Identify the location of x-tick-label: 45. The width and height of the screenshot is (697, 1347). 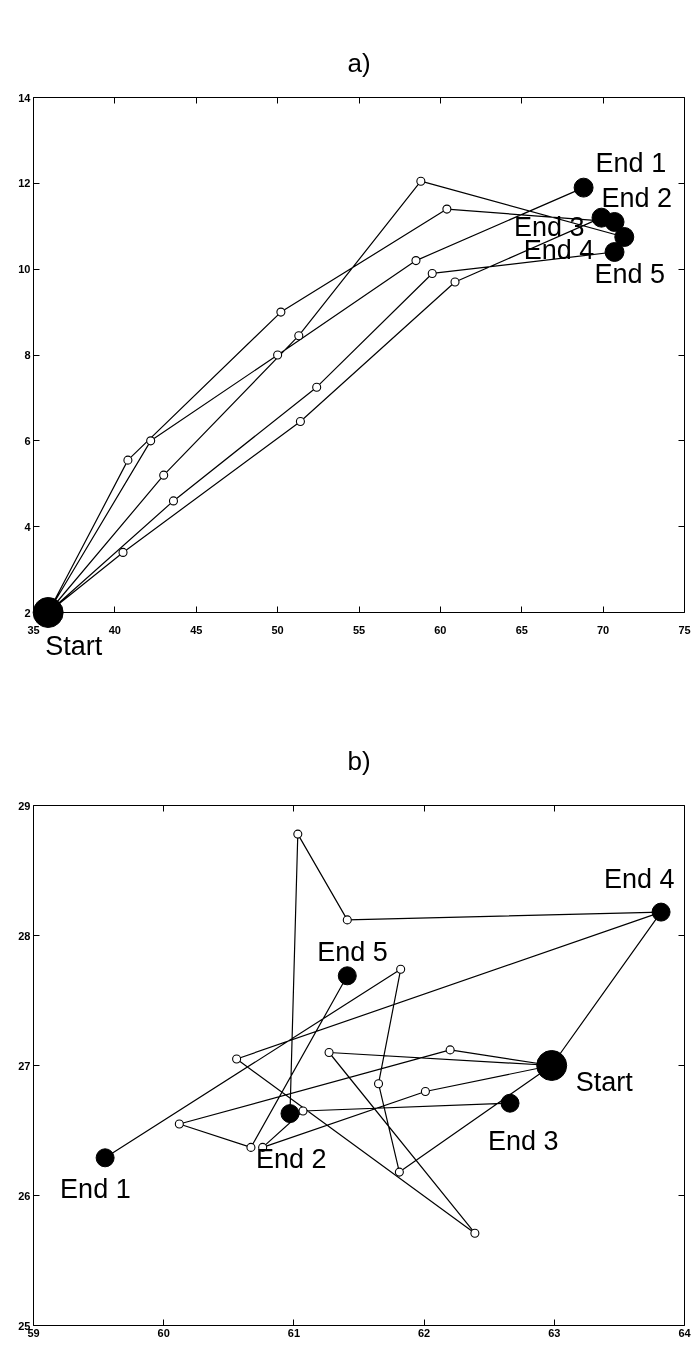
(196, 629).